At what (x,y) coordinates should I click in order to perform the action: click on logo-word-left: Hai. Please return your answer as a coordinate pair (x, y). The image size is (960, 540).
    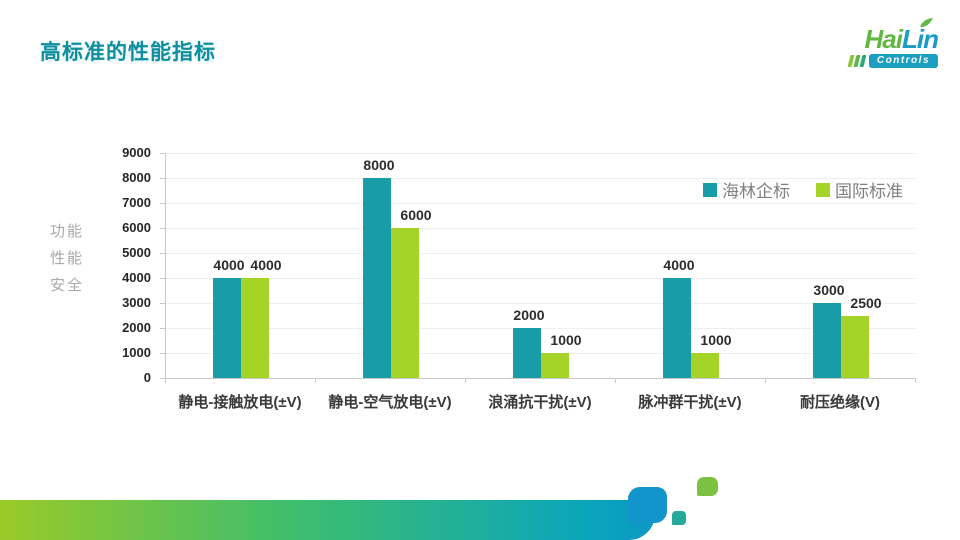
    Looking at the image, I should click on (883, 39).